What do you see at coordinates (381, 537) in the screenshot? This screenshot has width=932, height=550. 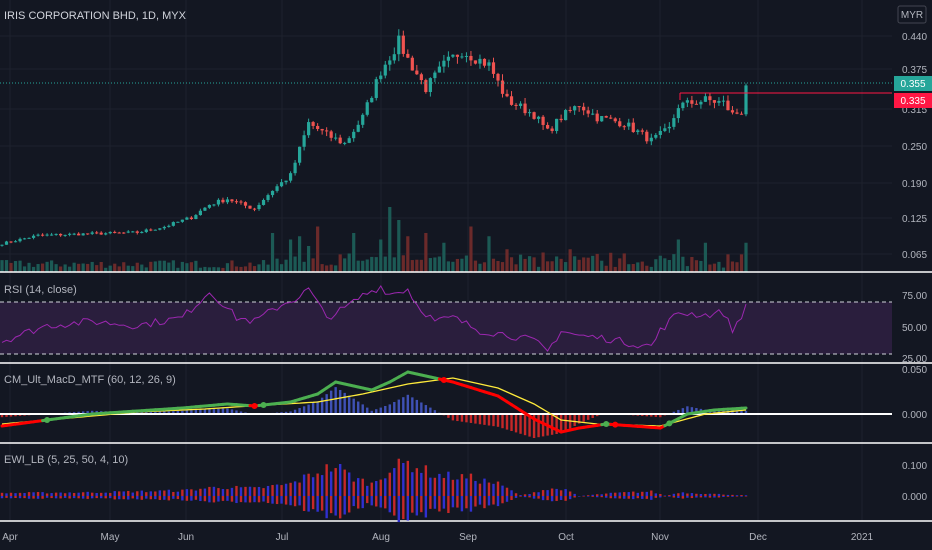 I see `time-label: Aug` at bounding box center [381, 537].